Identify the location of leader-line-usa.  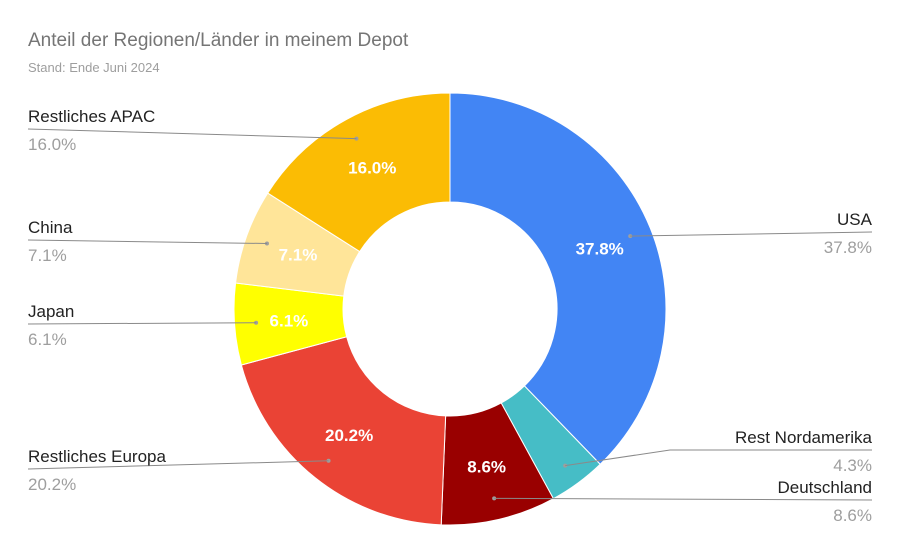
(751, 234).